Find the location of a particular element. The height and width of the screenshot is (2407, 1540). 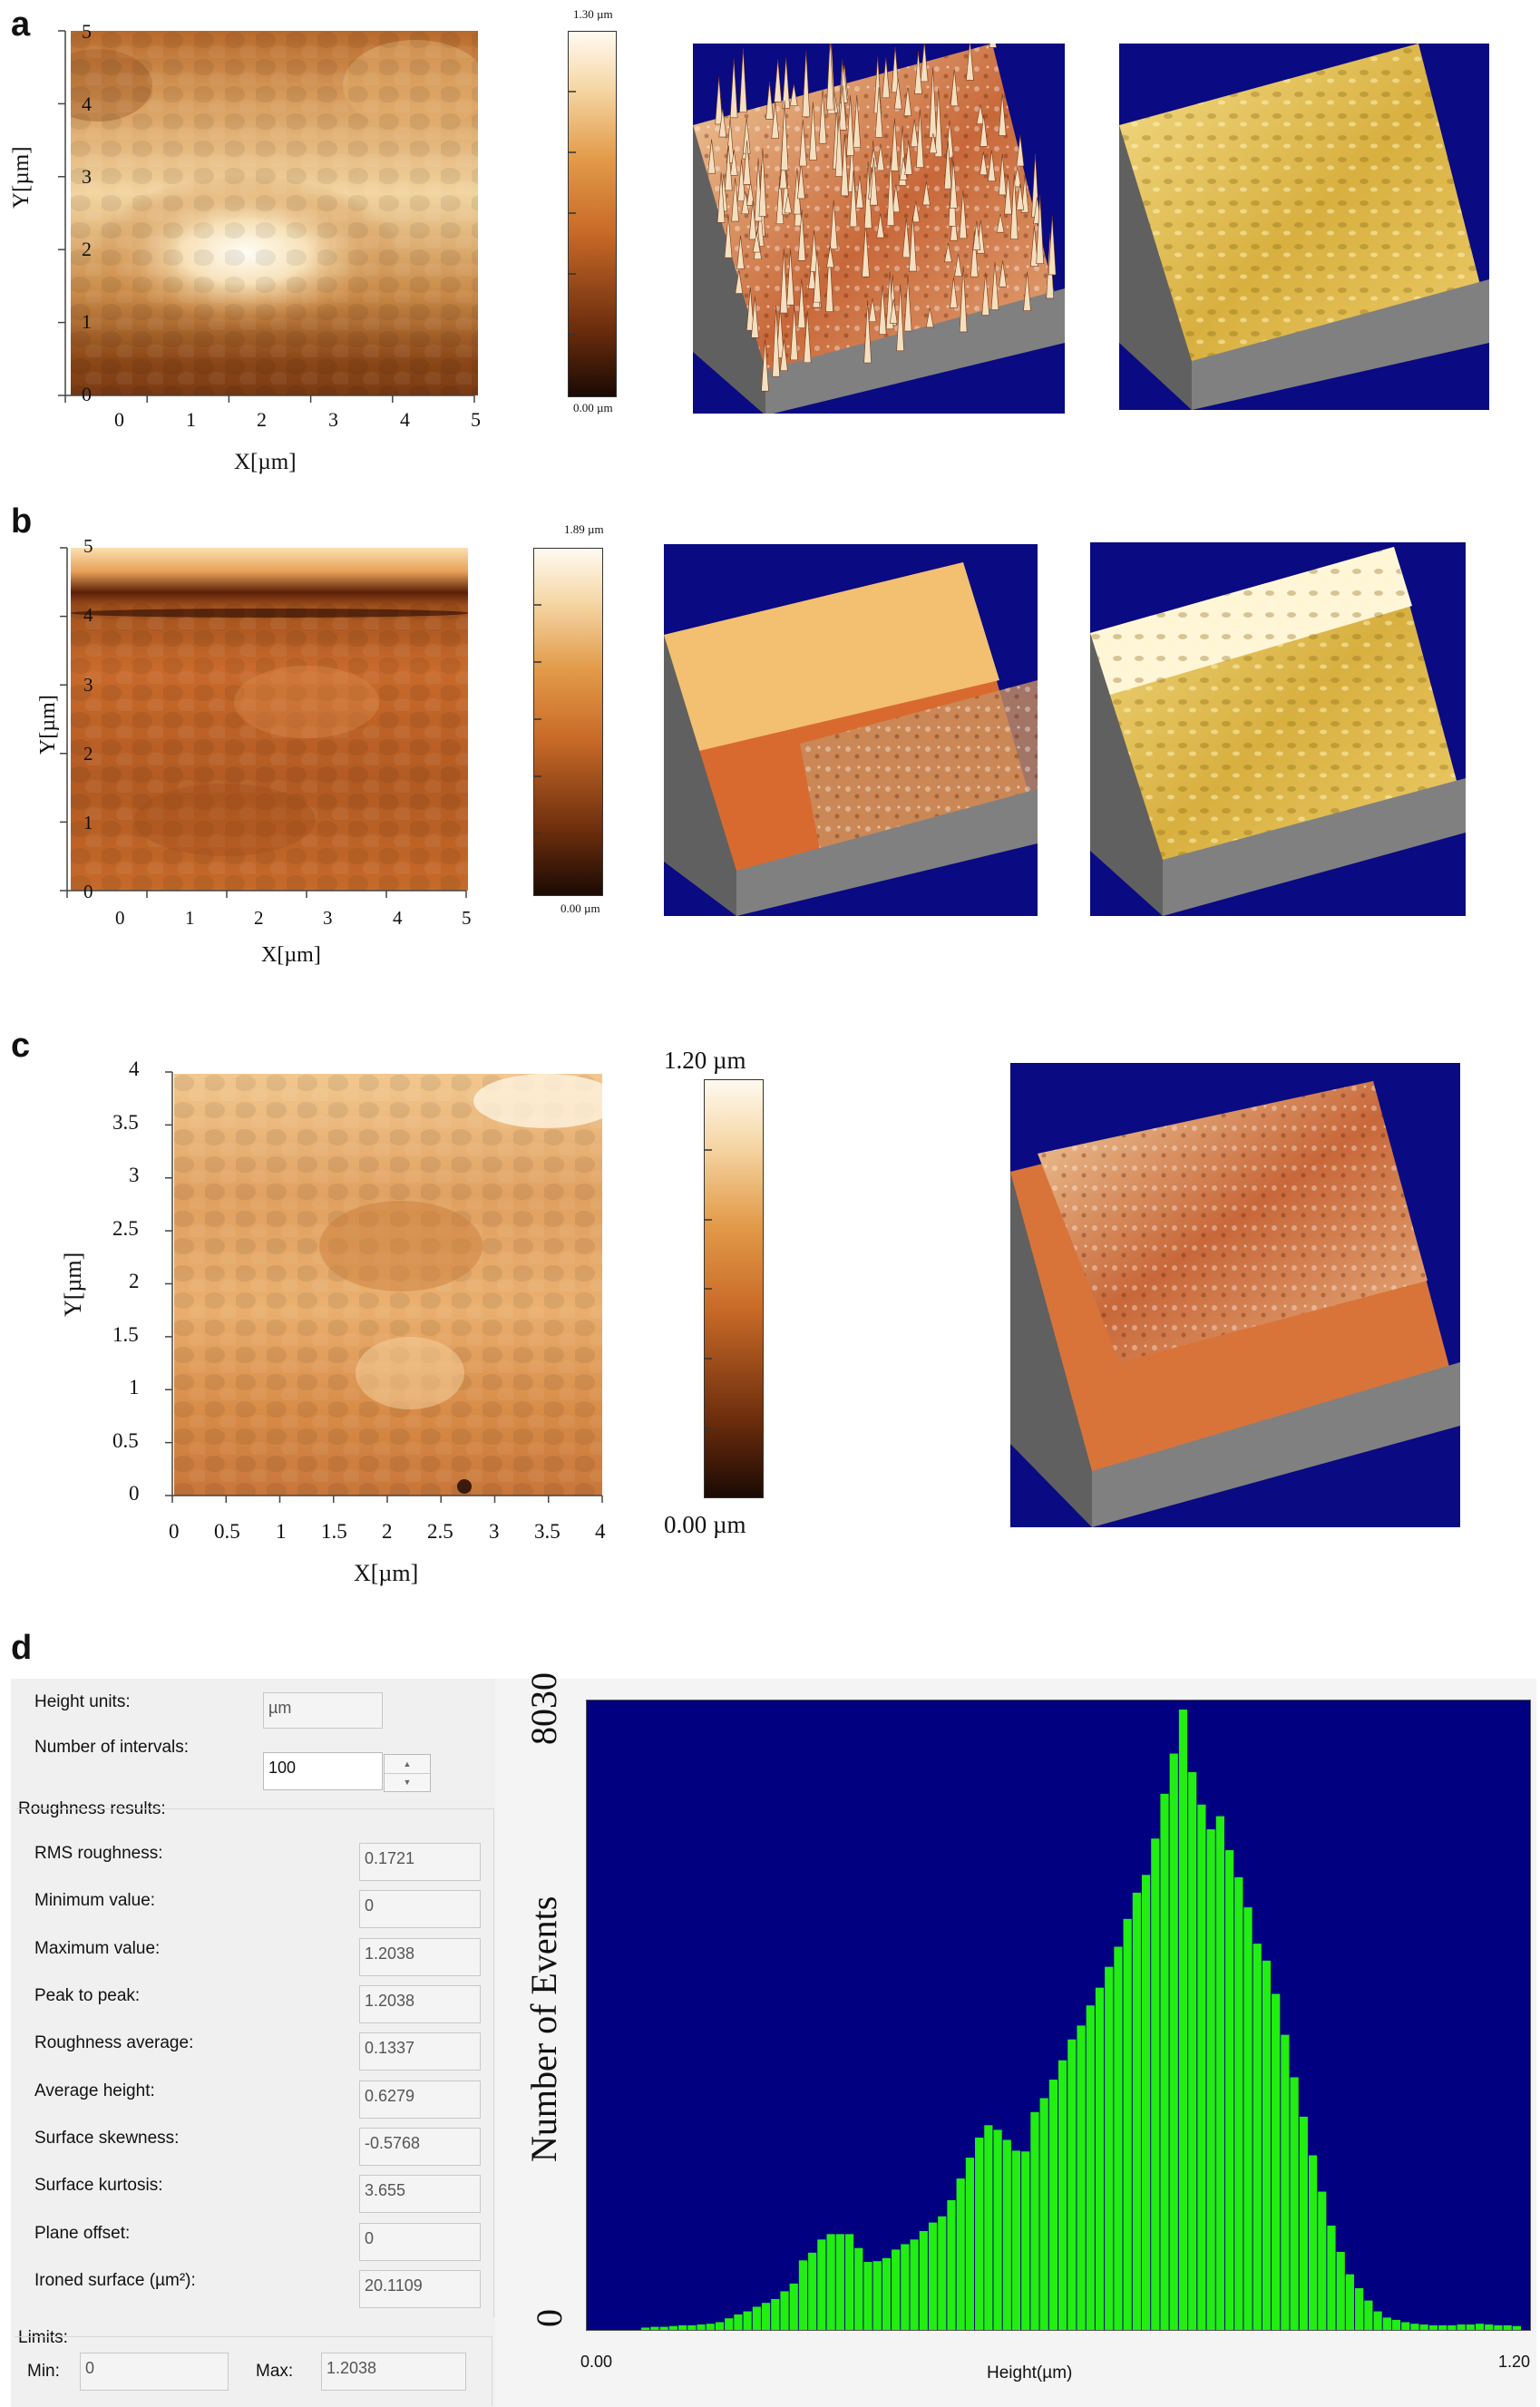

y-tick-c-4: 2 is located at coordinates (134, 1281).